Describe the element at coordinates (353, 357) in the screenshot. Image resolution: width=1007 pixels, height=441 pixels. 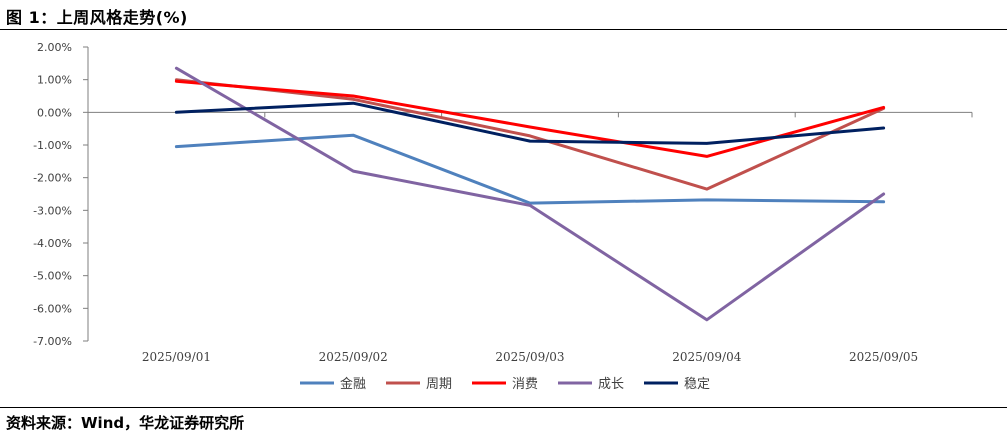
I see `x-tick-label: 2025/09/02` at that location.